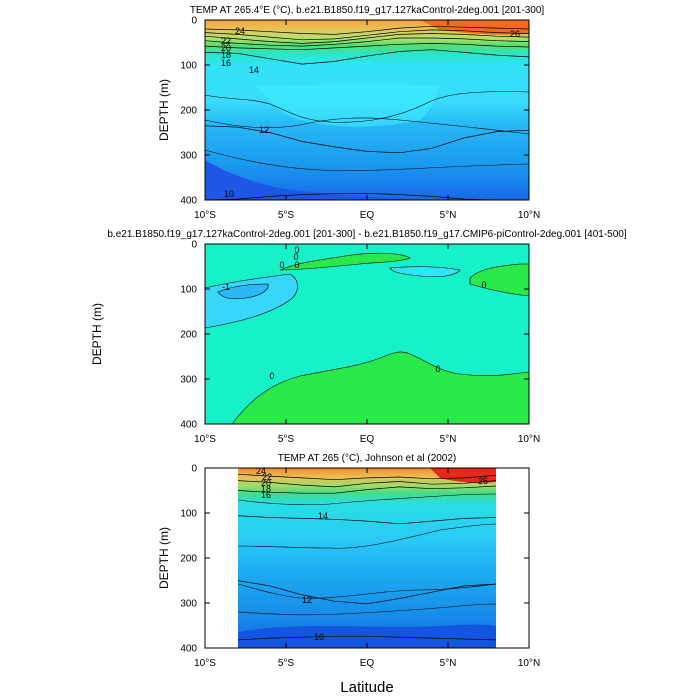 Image resolution: width=700 pixels, height=700 pixels. What do you see at coordinates (515, 34) in the screenshot?
I see `contour-label: 26` at bounding box center [515, 34].